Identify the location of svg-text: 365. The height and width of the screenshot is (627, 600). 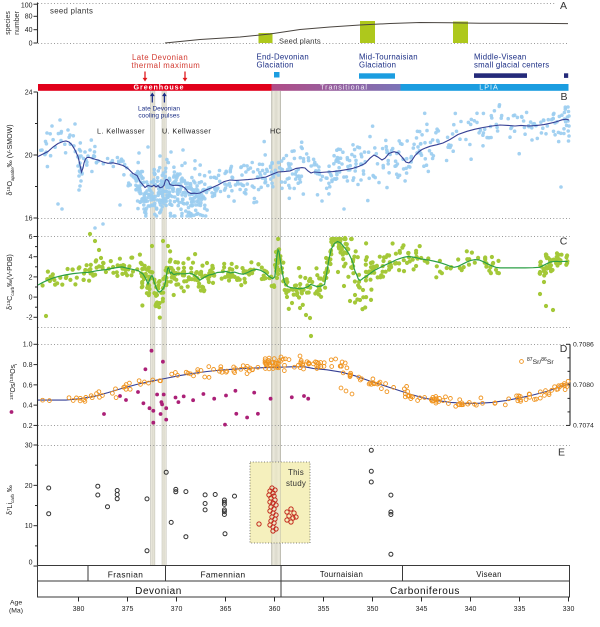
(226, 609).